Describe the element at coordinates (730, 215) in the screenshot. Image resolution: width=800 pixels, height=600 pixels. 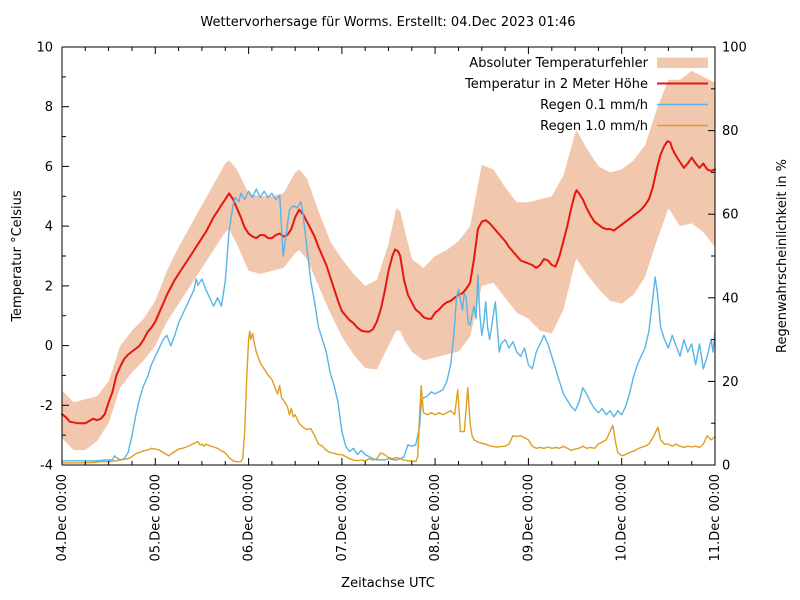
I see `y-right-tick-label: 60` at that location.